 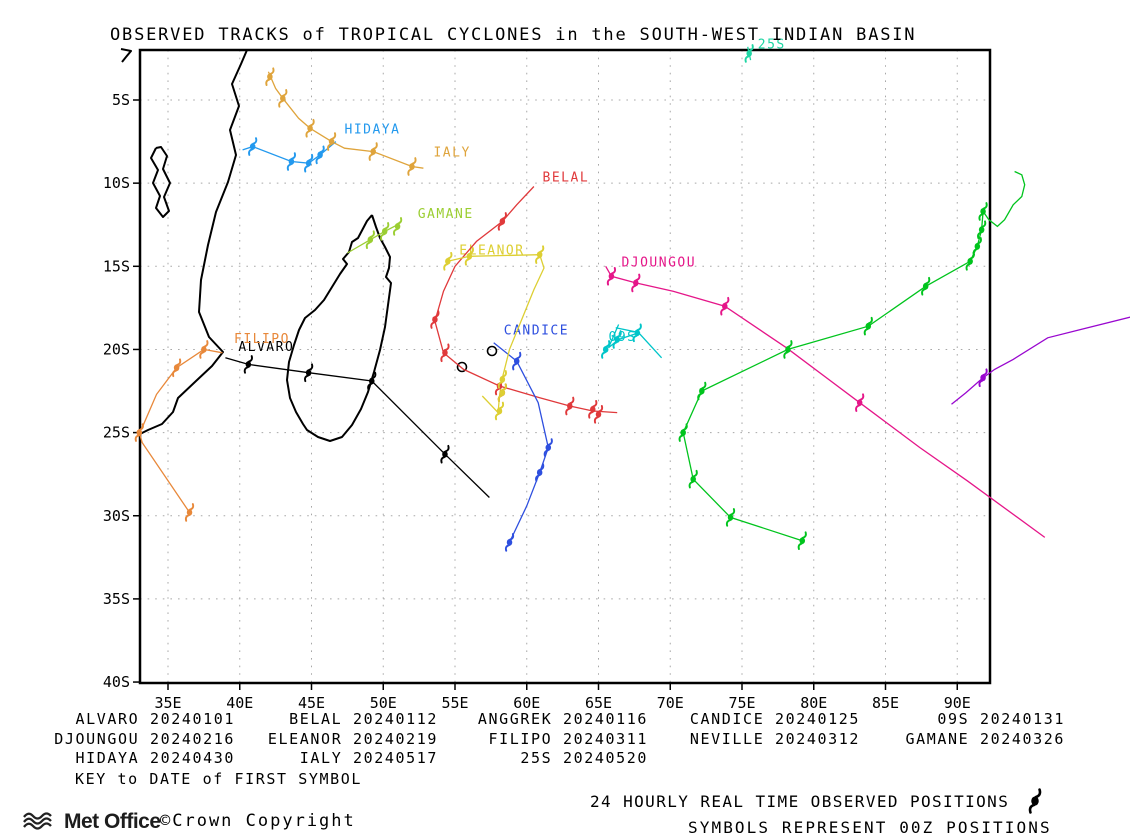 What do you see at coordinates (311, 703) in the screenshot?
I see `x-tick-label: 45E` at bounding box center [311, 703].